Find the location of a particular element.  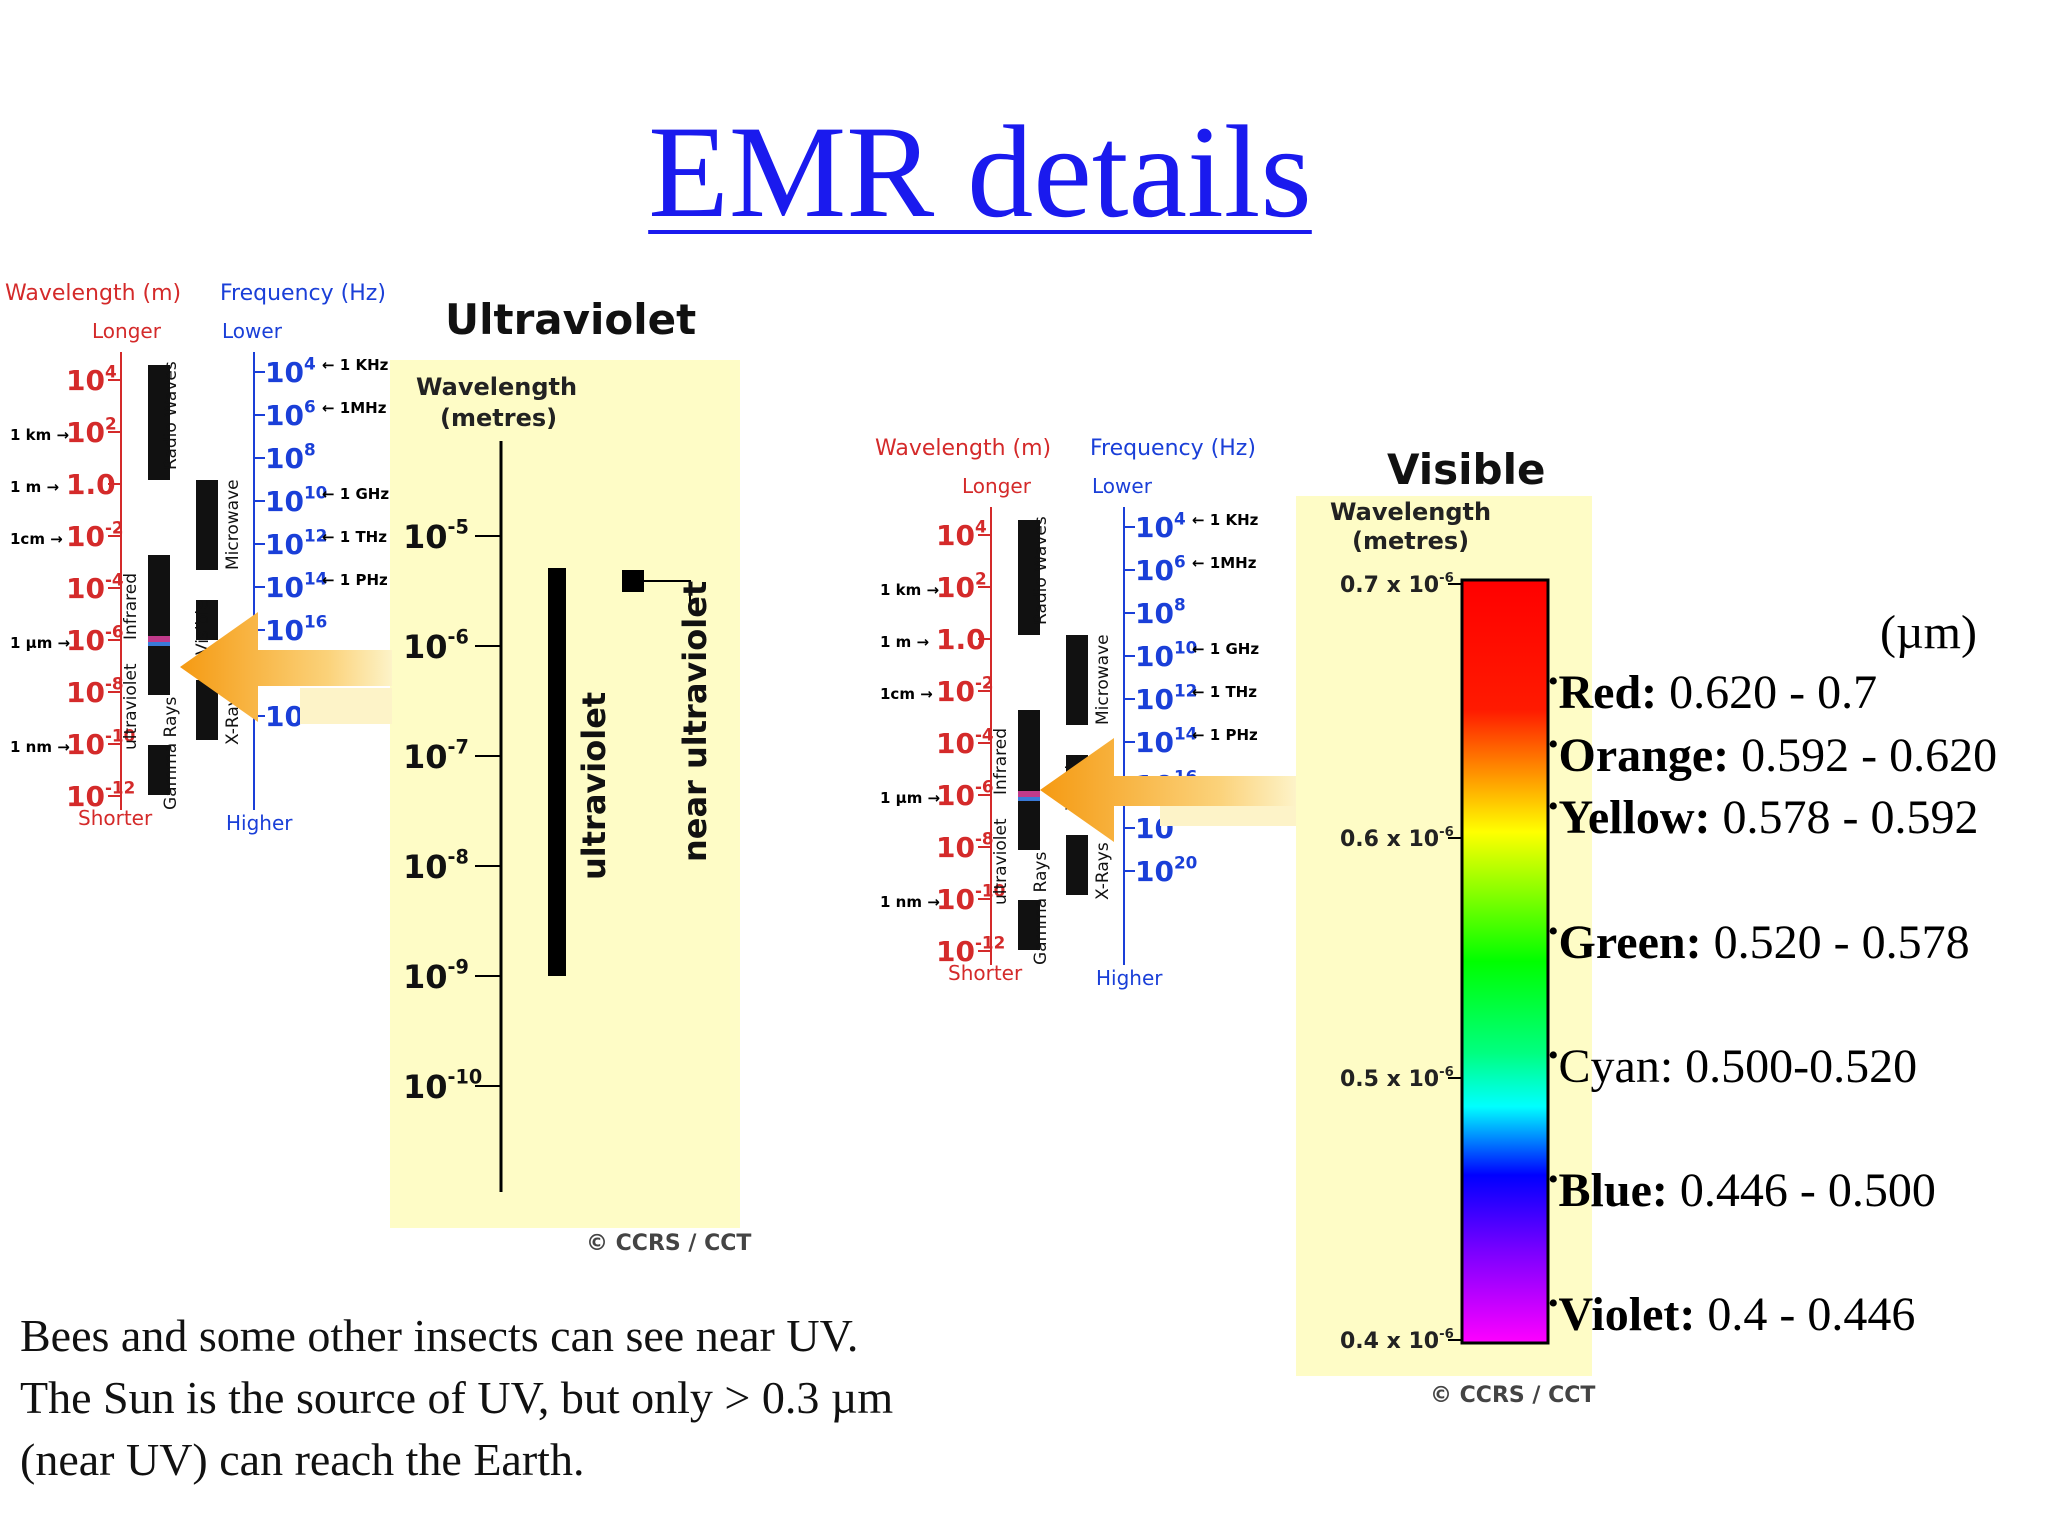

visible-tick-label: 0.5 x 10-6 is located at coordinates (1397, 1078).